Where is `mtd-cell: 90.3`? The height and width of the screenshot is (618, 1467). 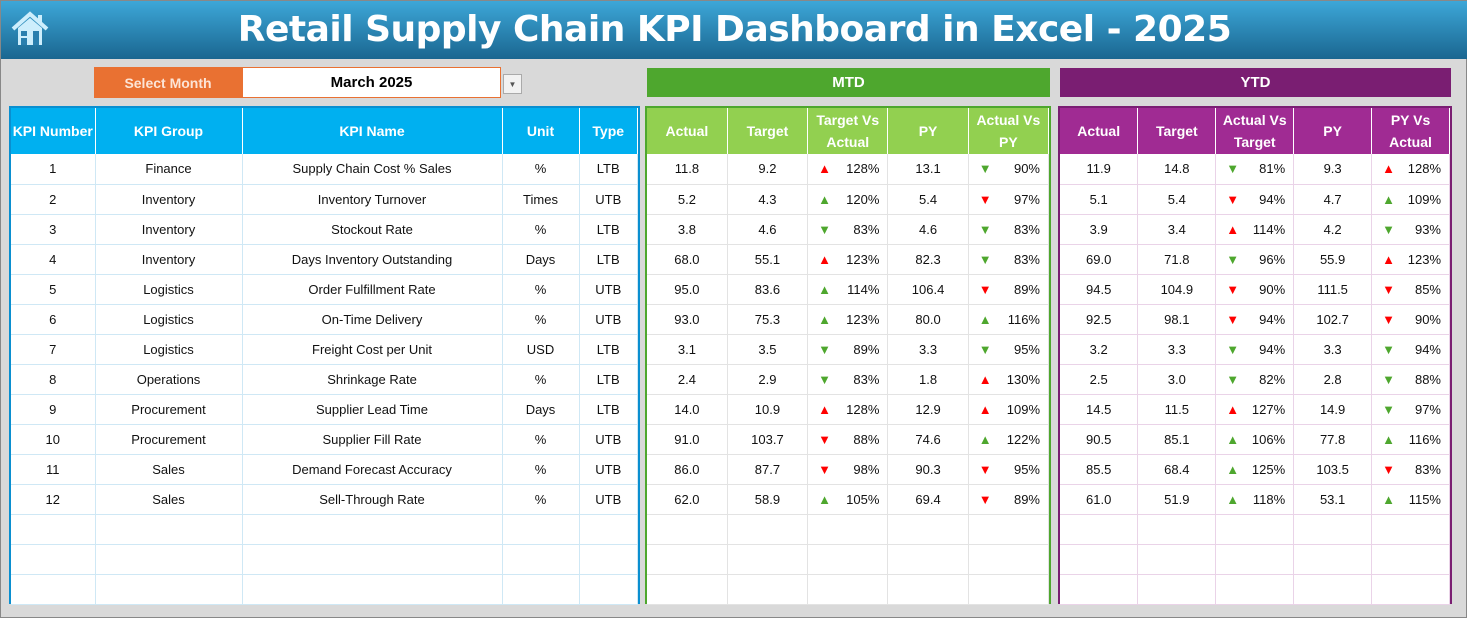
mtd-cell: 90.3 is located at coordinates (928, 469).